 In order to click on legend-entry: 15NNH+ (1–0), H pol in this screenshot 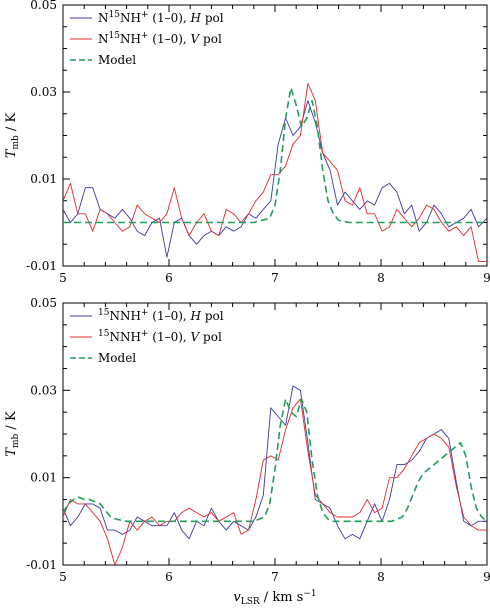, I will do `click(161, 315)`.